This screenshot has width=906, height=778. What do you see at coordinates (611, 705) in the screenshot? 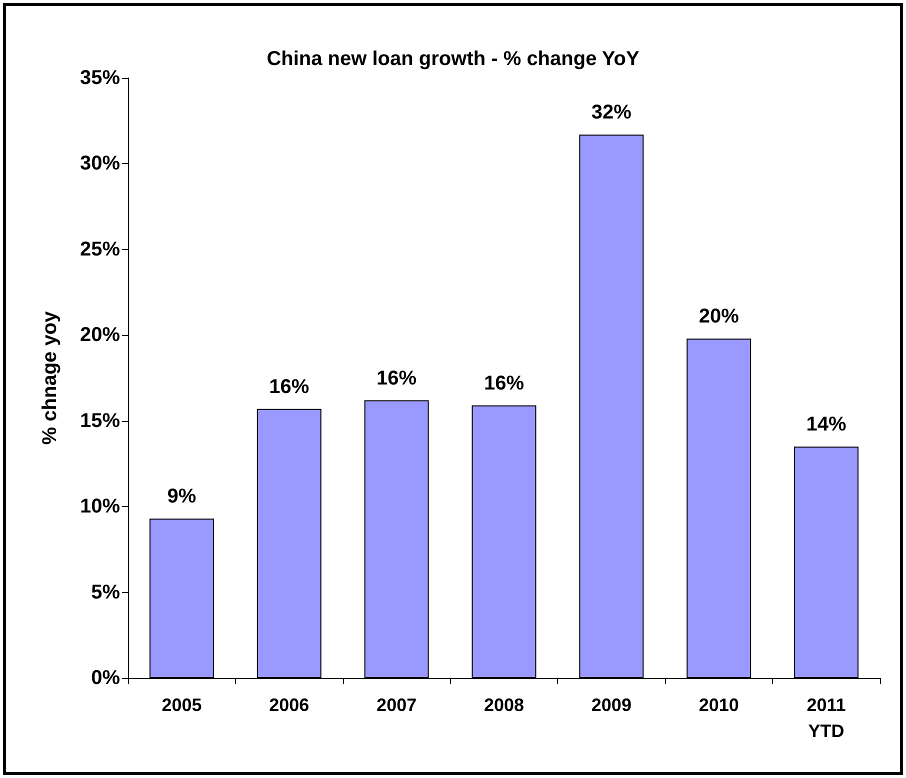
I see `x-tick-label: 2009` at bounding box center [611, 705].